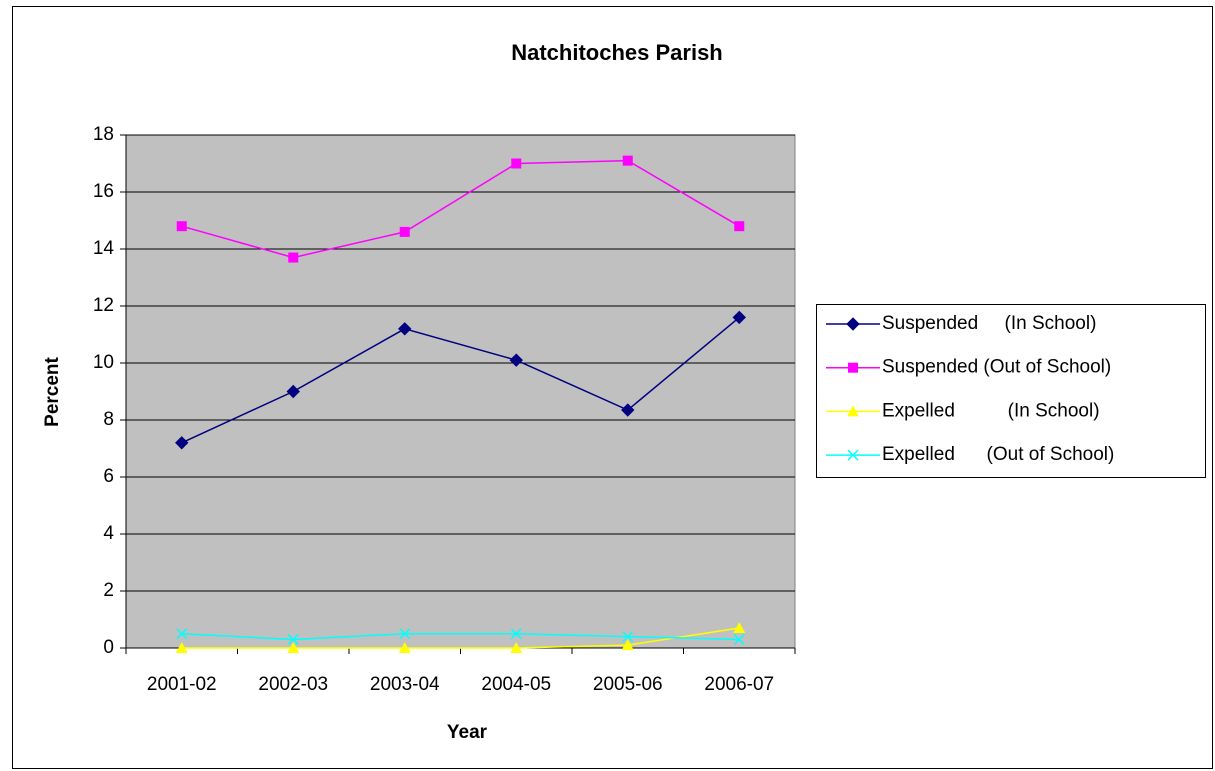 The width and height of the screenshot is (1215, 771). Describe the element at coordinates (103, 362) in the screenshot. I see `y-tick-label: 10` at that location.